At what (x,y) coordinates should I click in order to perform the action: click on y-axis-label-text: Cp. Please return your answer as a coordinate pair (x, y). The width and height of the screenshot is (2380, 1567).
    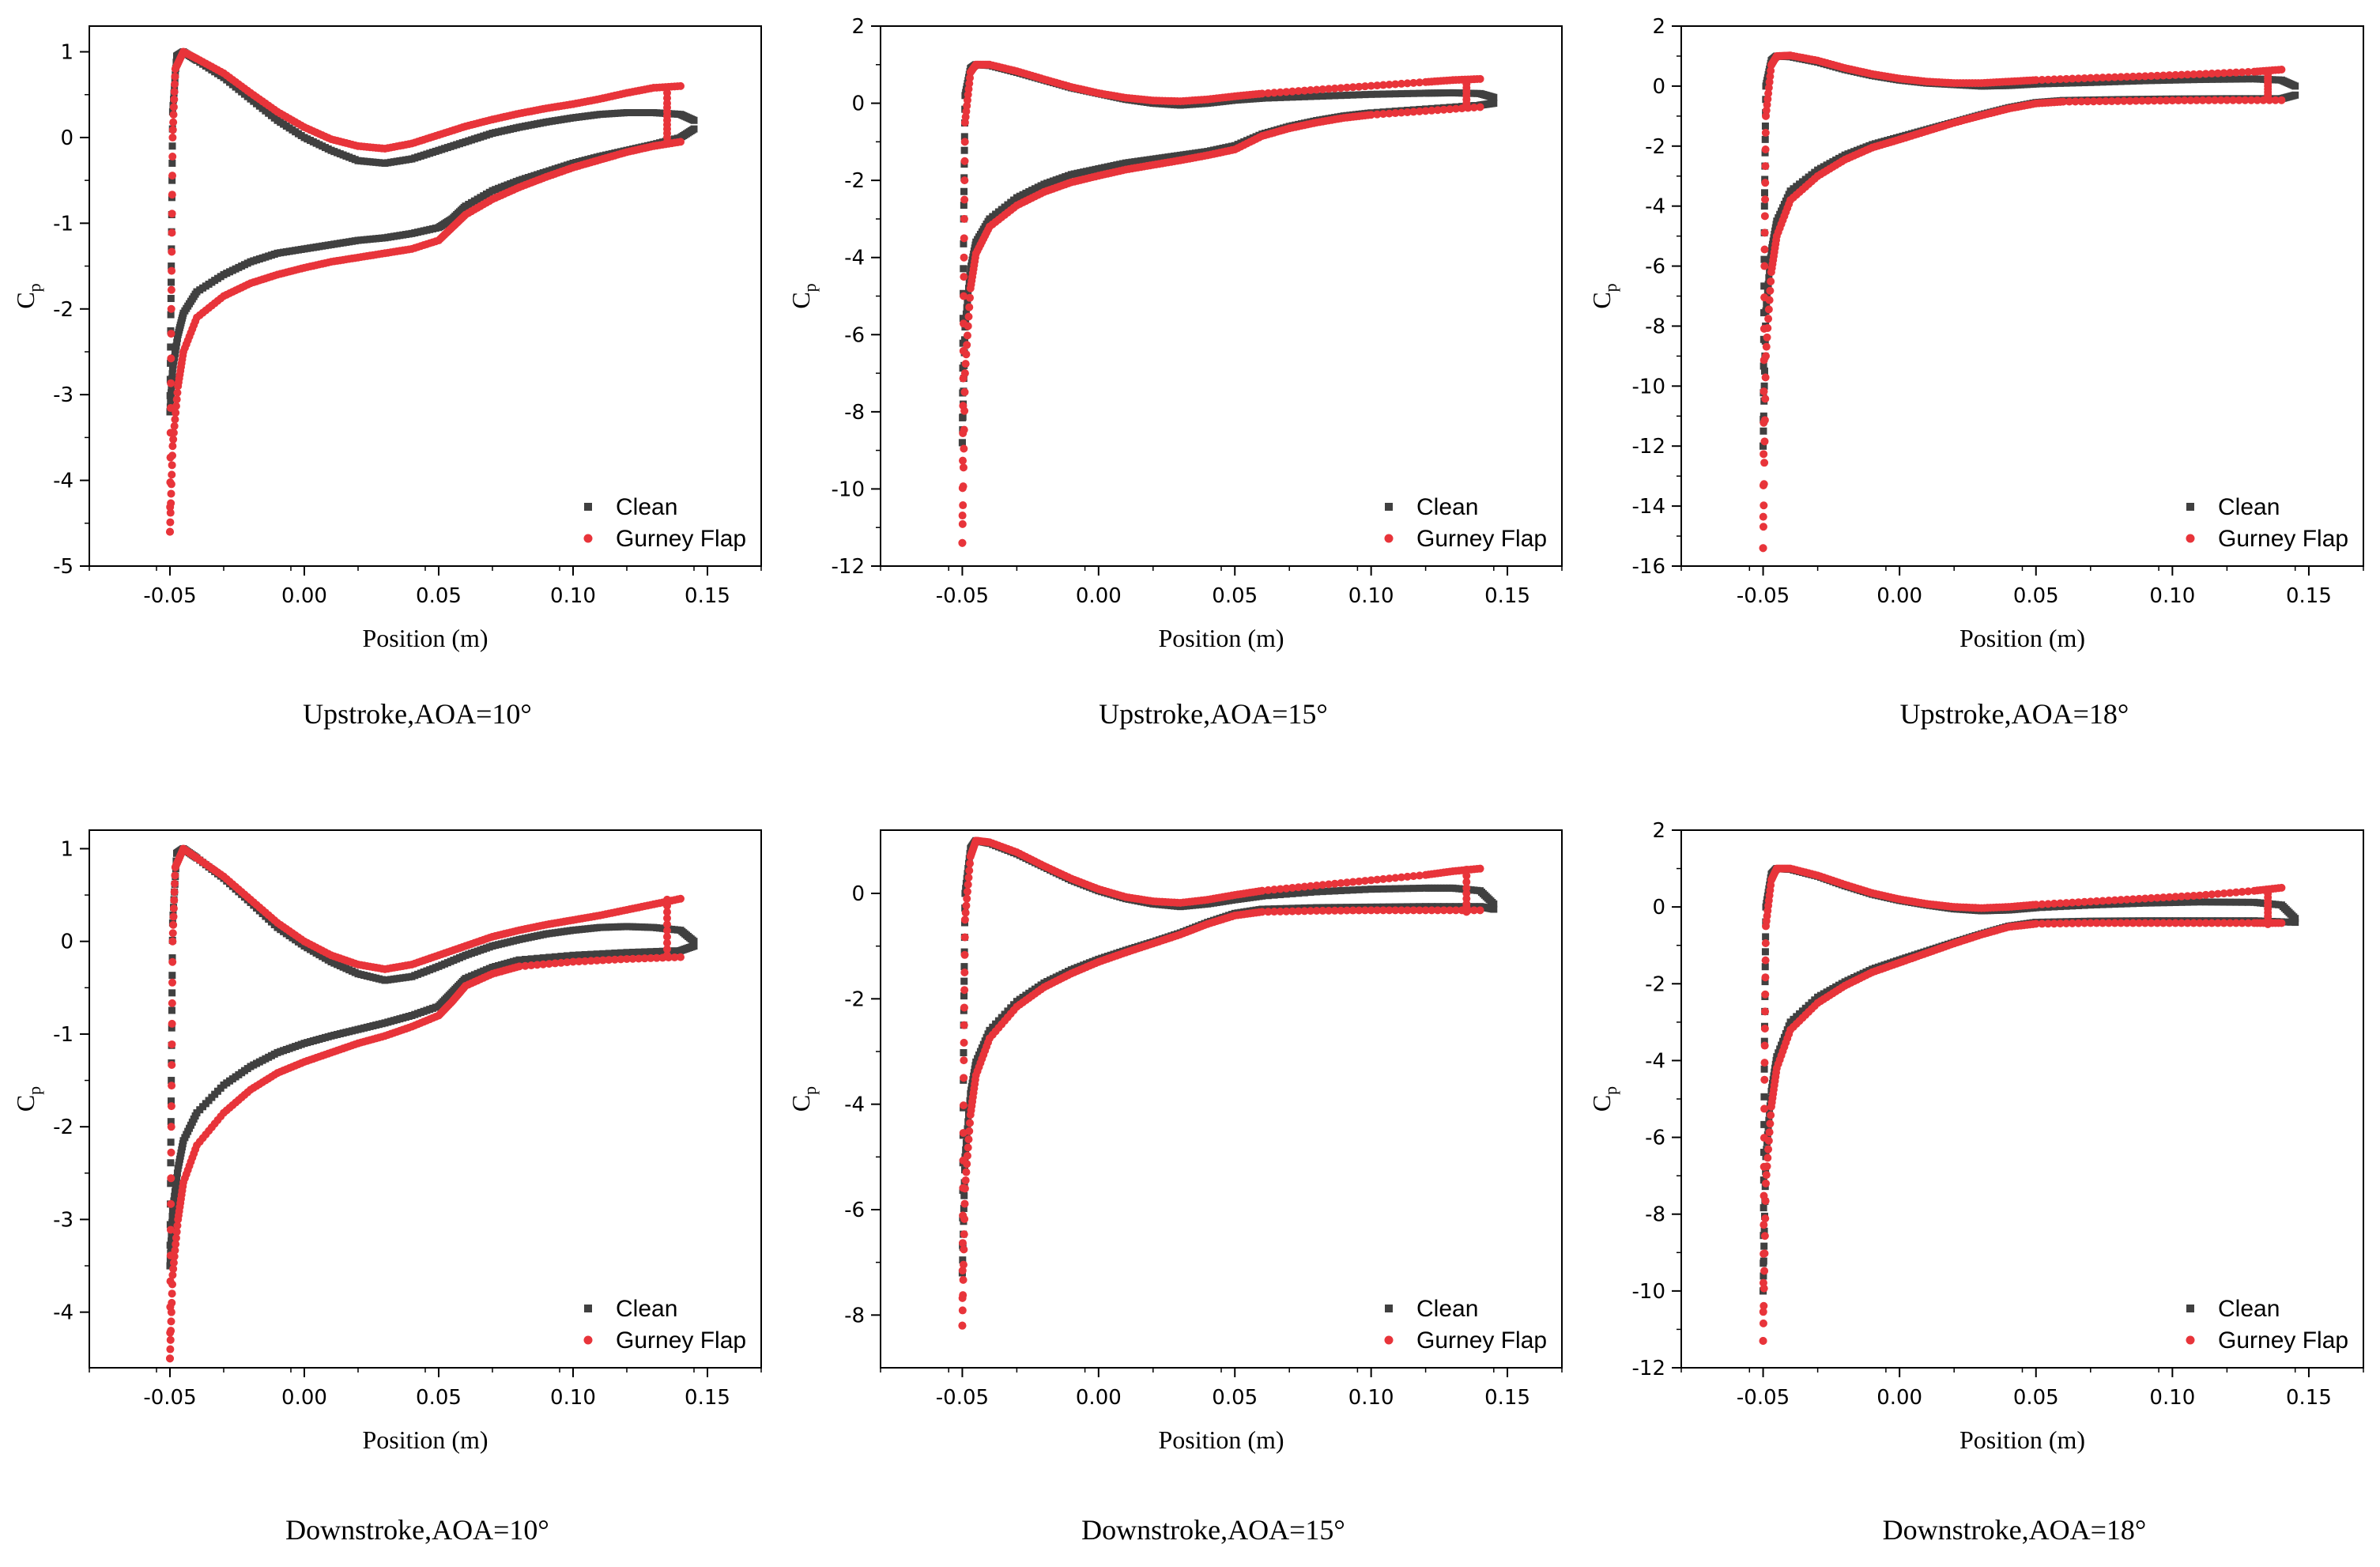
    Looking at the image, I should click on (803, 295).